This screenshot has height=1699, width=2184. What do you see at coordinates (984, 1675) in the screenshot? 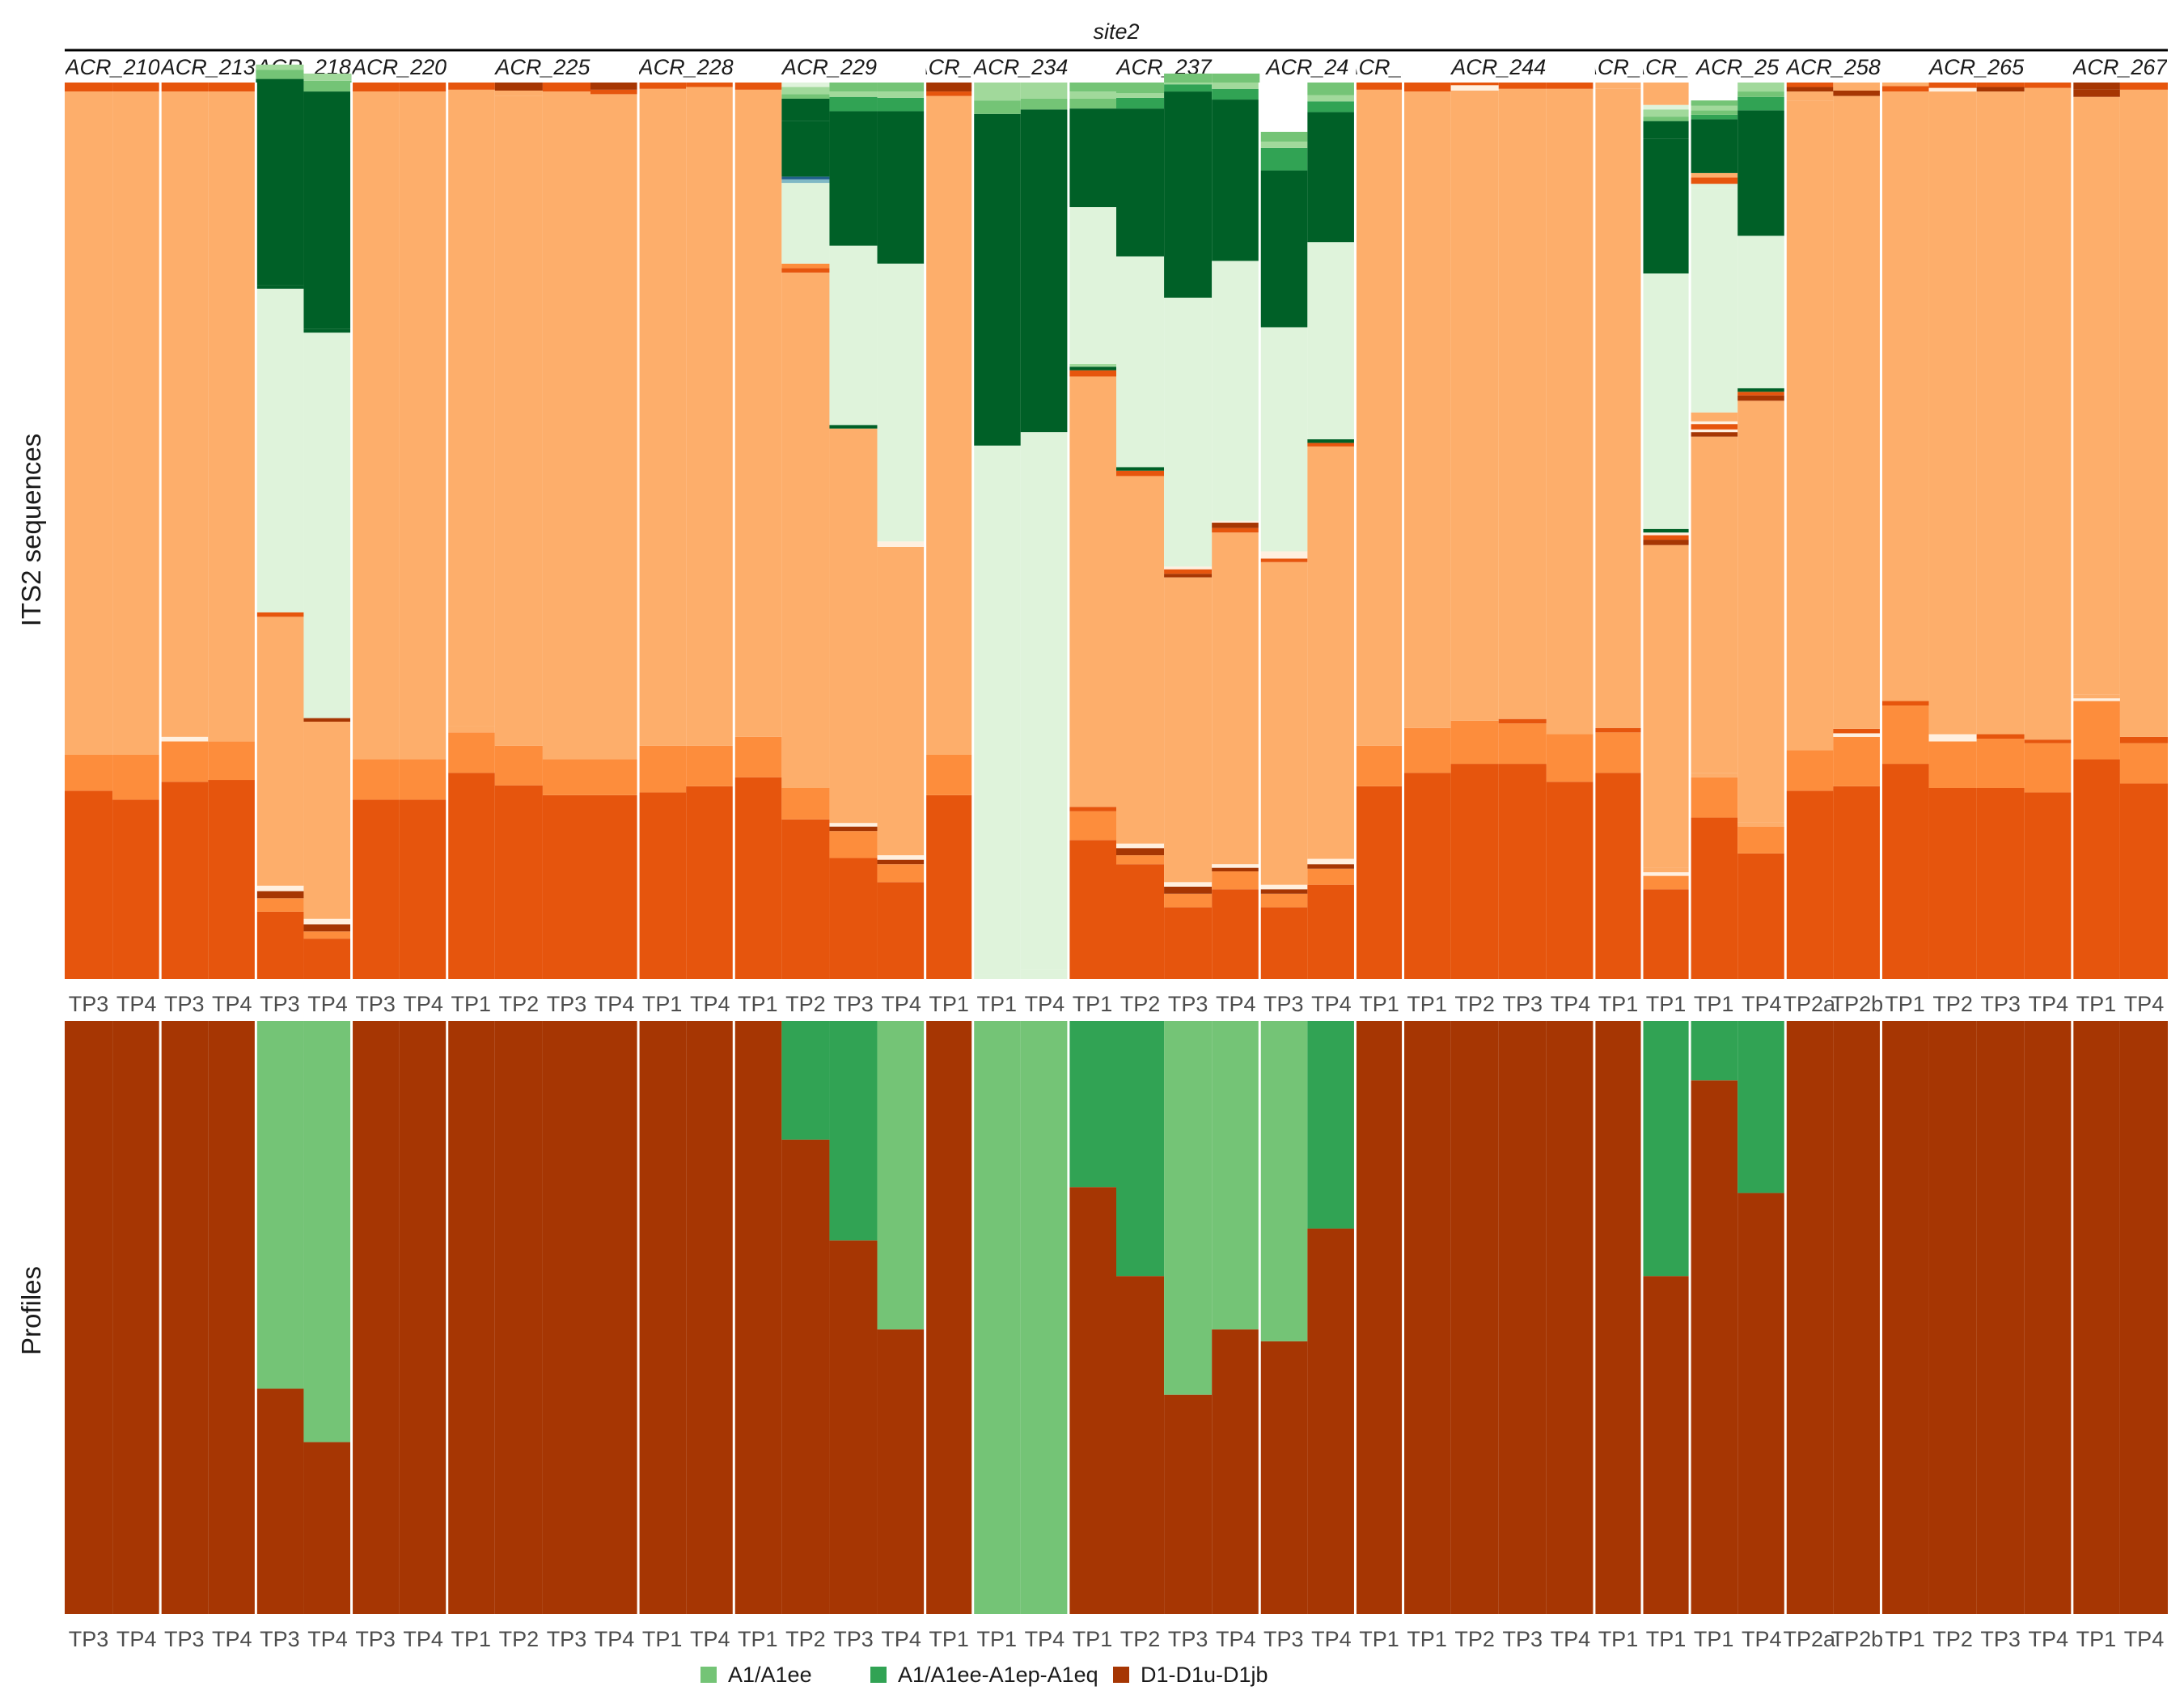
I see `legend: A1/A1ee A1/A1ee-A1ep-A1eq D1-D1u-D1jb` at bounding box center [984, 1675].